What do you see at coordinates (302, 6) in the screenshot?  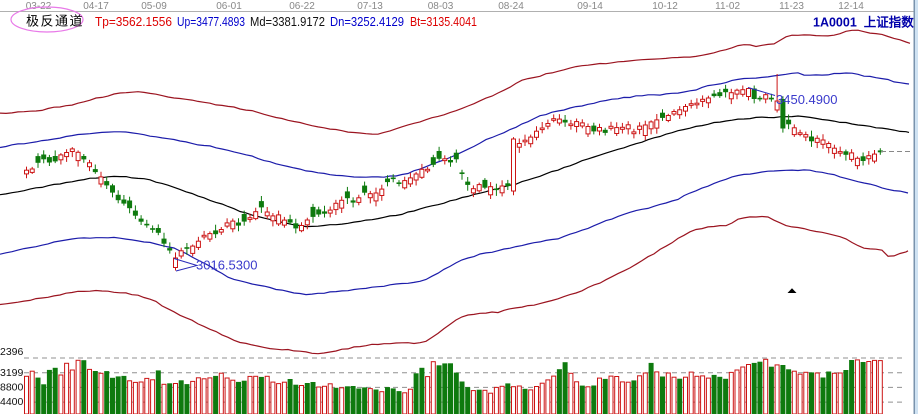 I see `svg-text: 06-22` at bounding box center [302, 6].